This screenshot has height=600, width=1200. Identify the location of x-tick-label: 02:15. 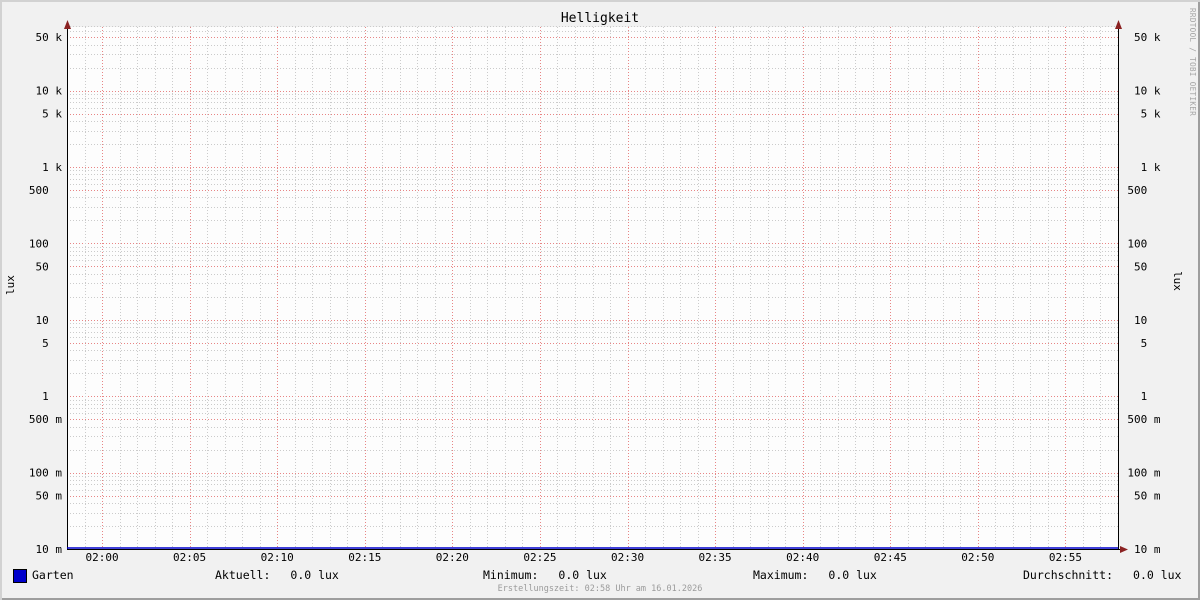
(364, 557).